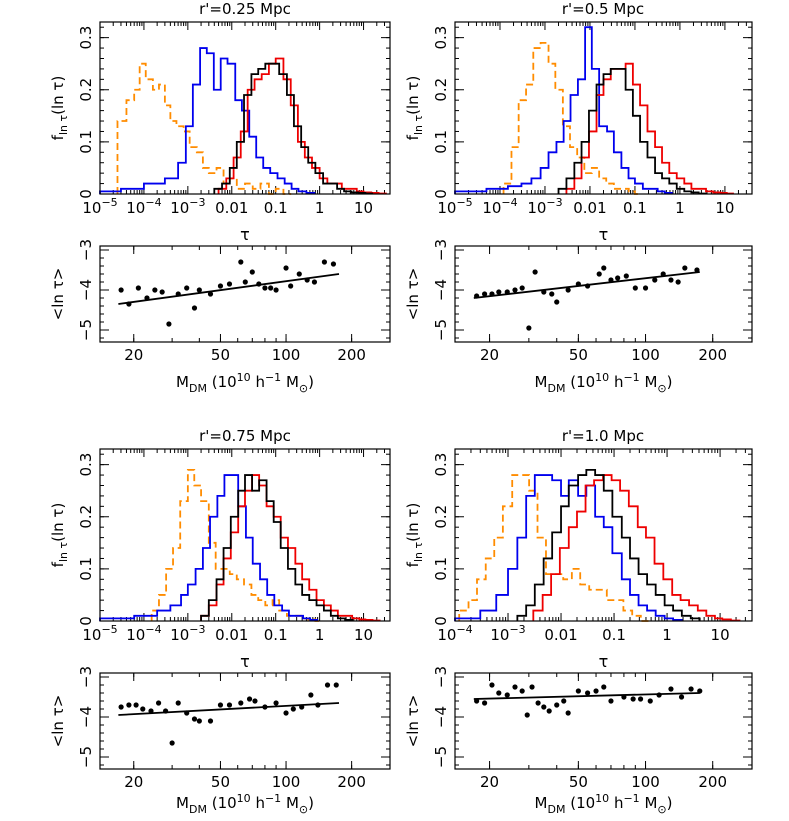 This screenshot has height=821, width=789. What do you see at coordinates (560, 635) in the screenshot?
I see `x-tick-label: 0.01` at bounding box center [560, 635].